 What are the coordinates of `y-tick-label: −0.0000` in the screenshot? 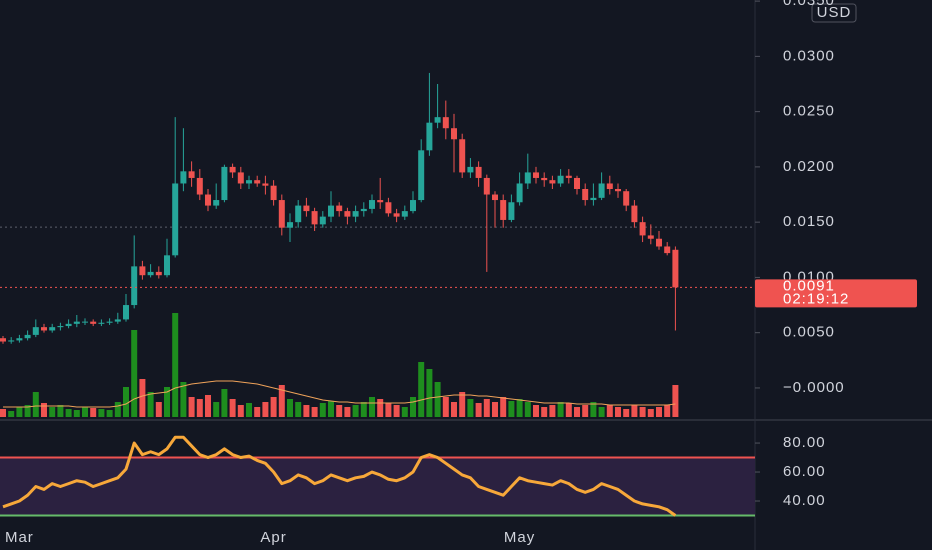 It's located at (814, 387).